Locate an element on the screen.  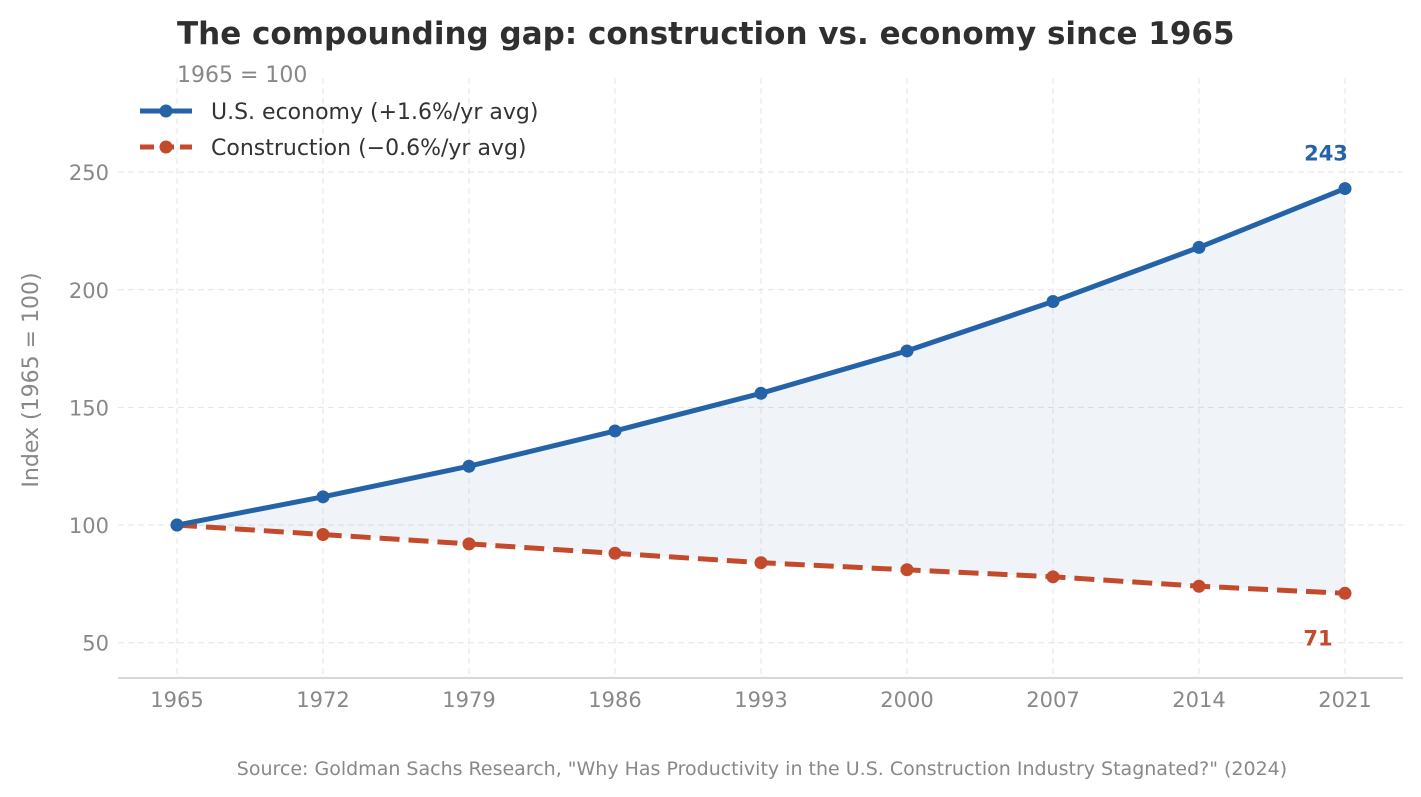
y-tick-50: 50 is located at coordinates (95, 644).